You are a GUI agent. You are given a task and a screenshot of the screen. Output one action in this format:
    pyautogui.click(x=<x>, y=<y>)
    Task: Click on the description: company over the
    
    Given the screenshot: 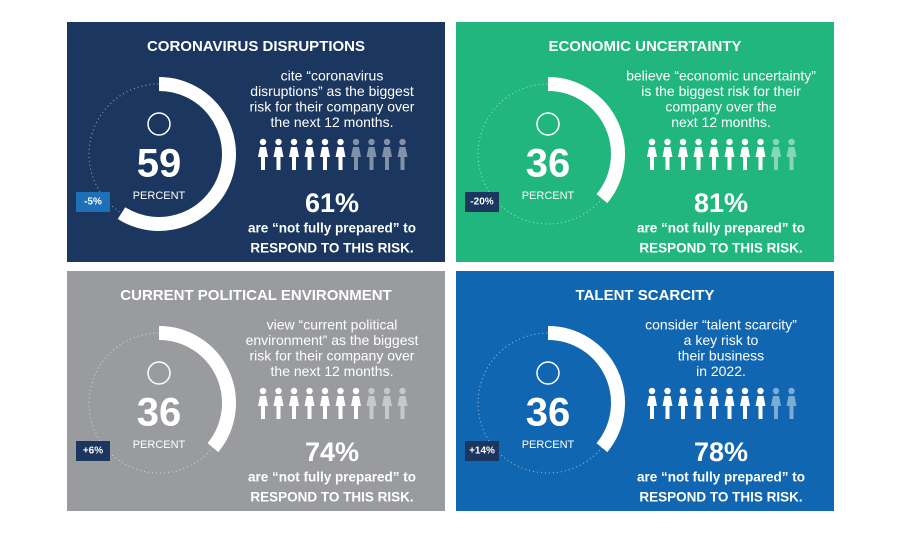 What is the action you would take?
    pyautogui.click(x=720, y=107)
    